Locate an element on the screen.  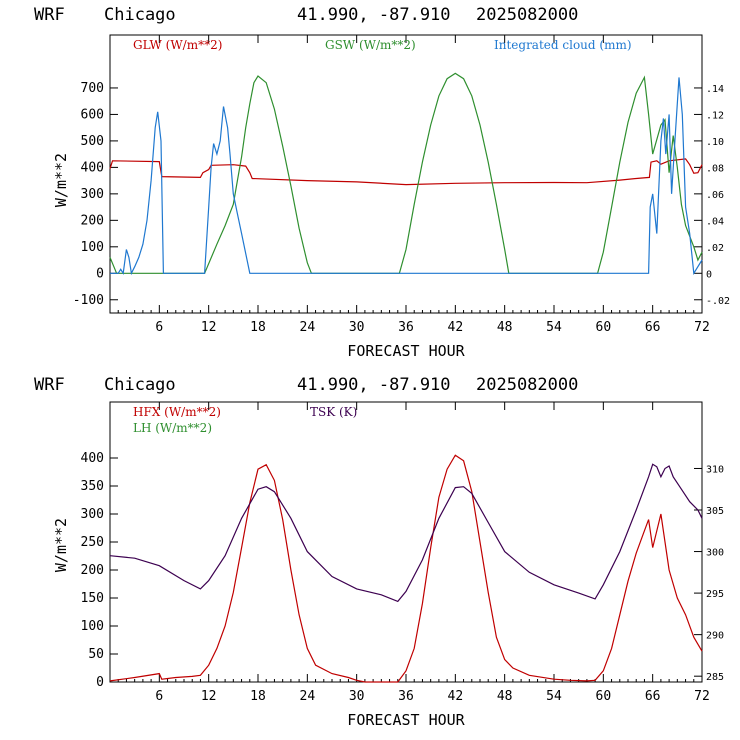
chart-2-header-coords: 41.990, -87.910 is located at coordinates (374, 385).